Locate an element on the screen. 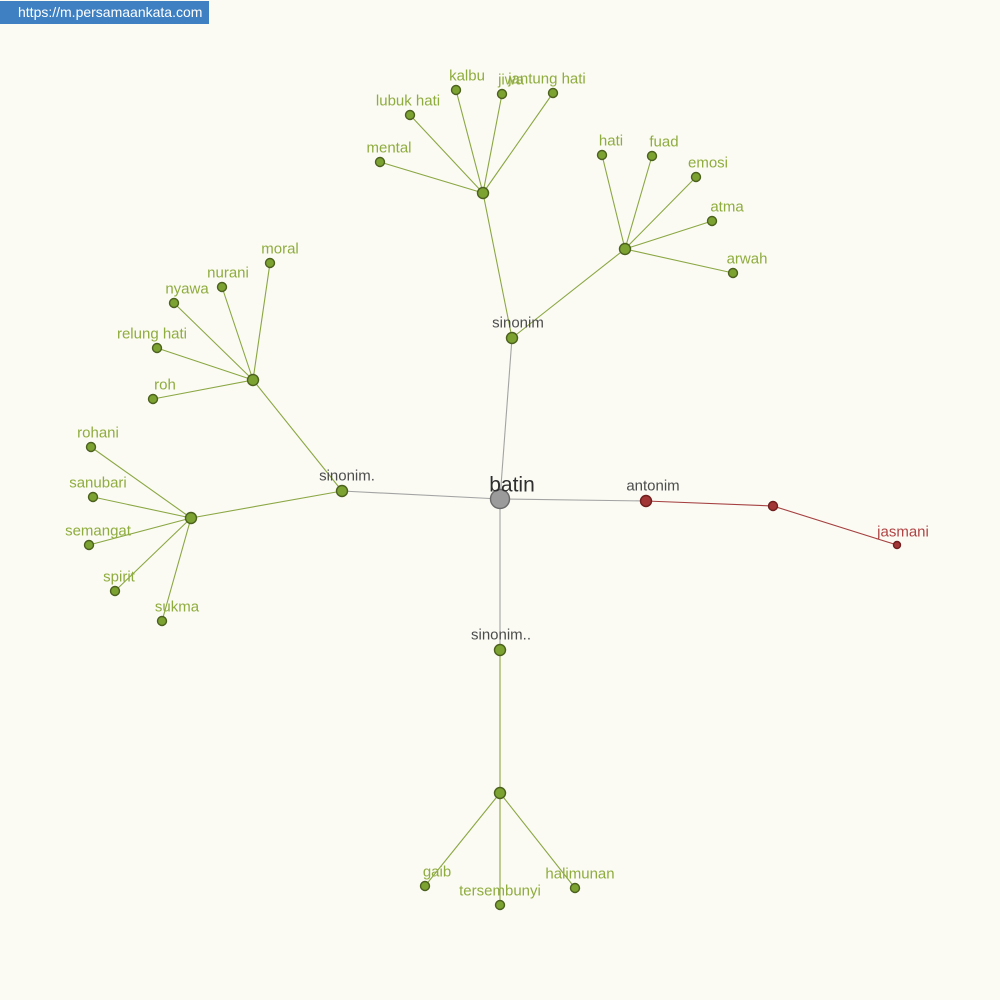 This screenshot has height=1000, width=1000. node-emosi is located at coordinates (696, 177).